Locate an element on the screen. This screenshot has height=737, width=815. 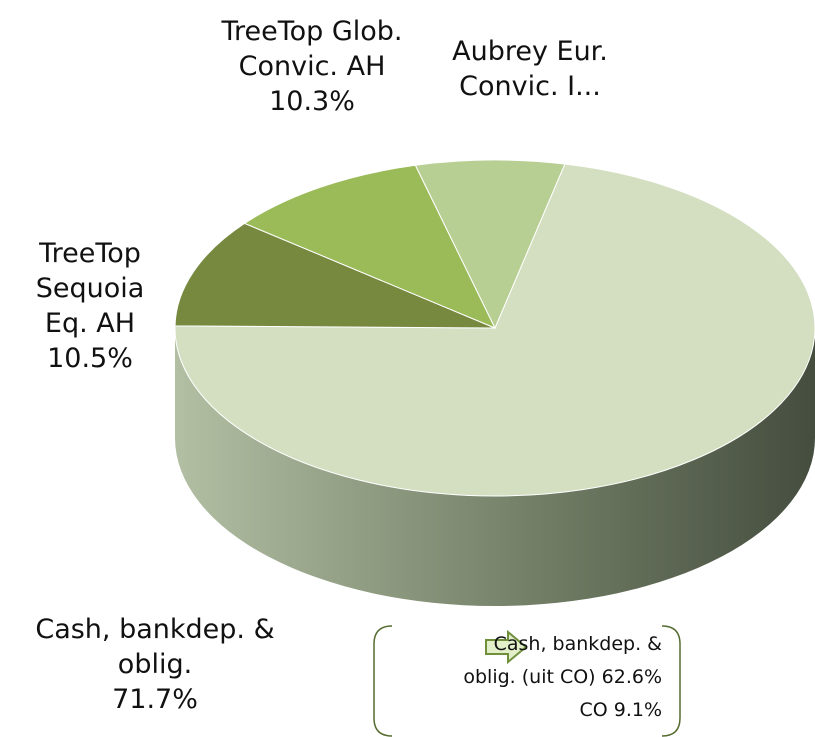
bracket-right is located at coordinates (671, 681).